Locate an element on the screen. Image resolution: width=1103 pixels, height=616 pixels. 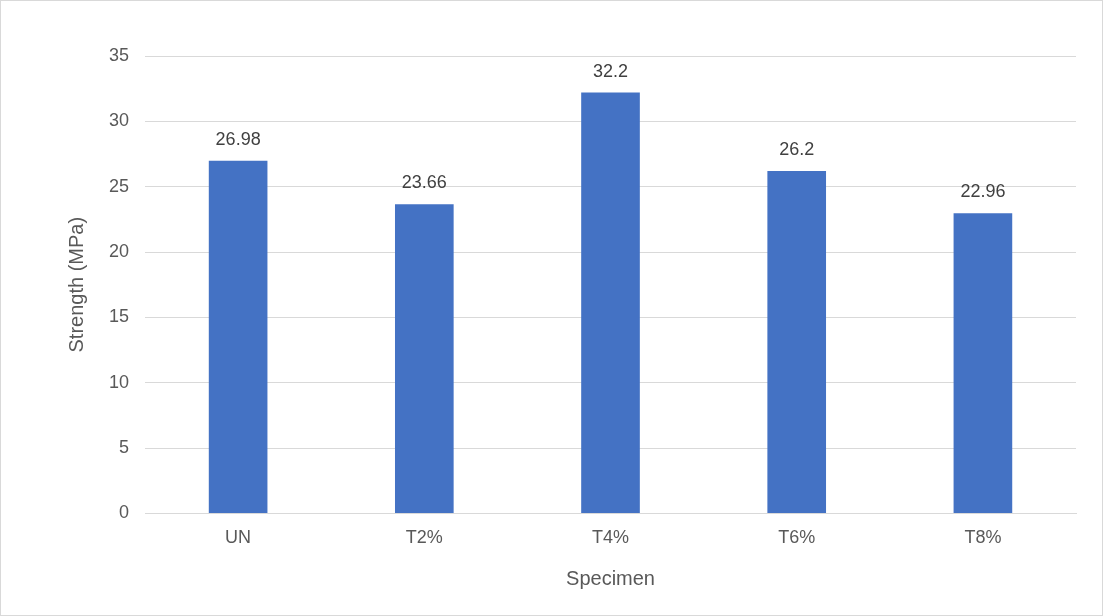
y-tick-label: 10 is located at coordinates (119, 381).